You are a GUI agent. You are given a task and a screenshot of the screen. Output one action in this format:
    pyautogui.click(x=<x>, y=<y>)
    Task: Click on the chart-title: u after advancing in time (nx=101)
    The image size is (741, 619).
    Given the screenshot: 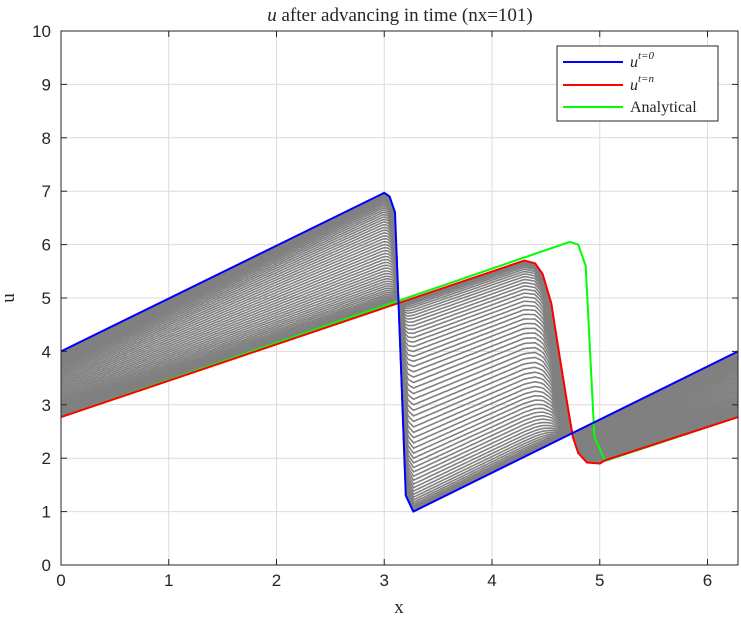 What is the action you would take?
    pyautogui.click(x=400, y=15)
    